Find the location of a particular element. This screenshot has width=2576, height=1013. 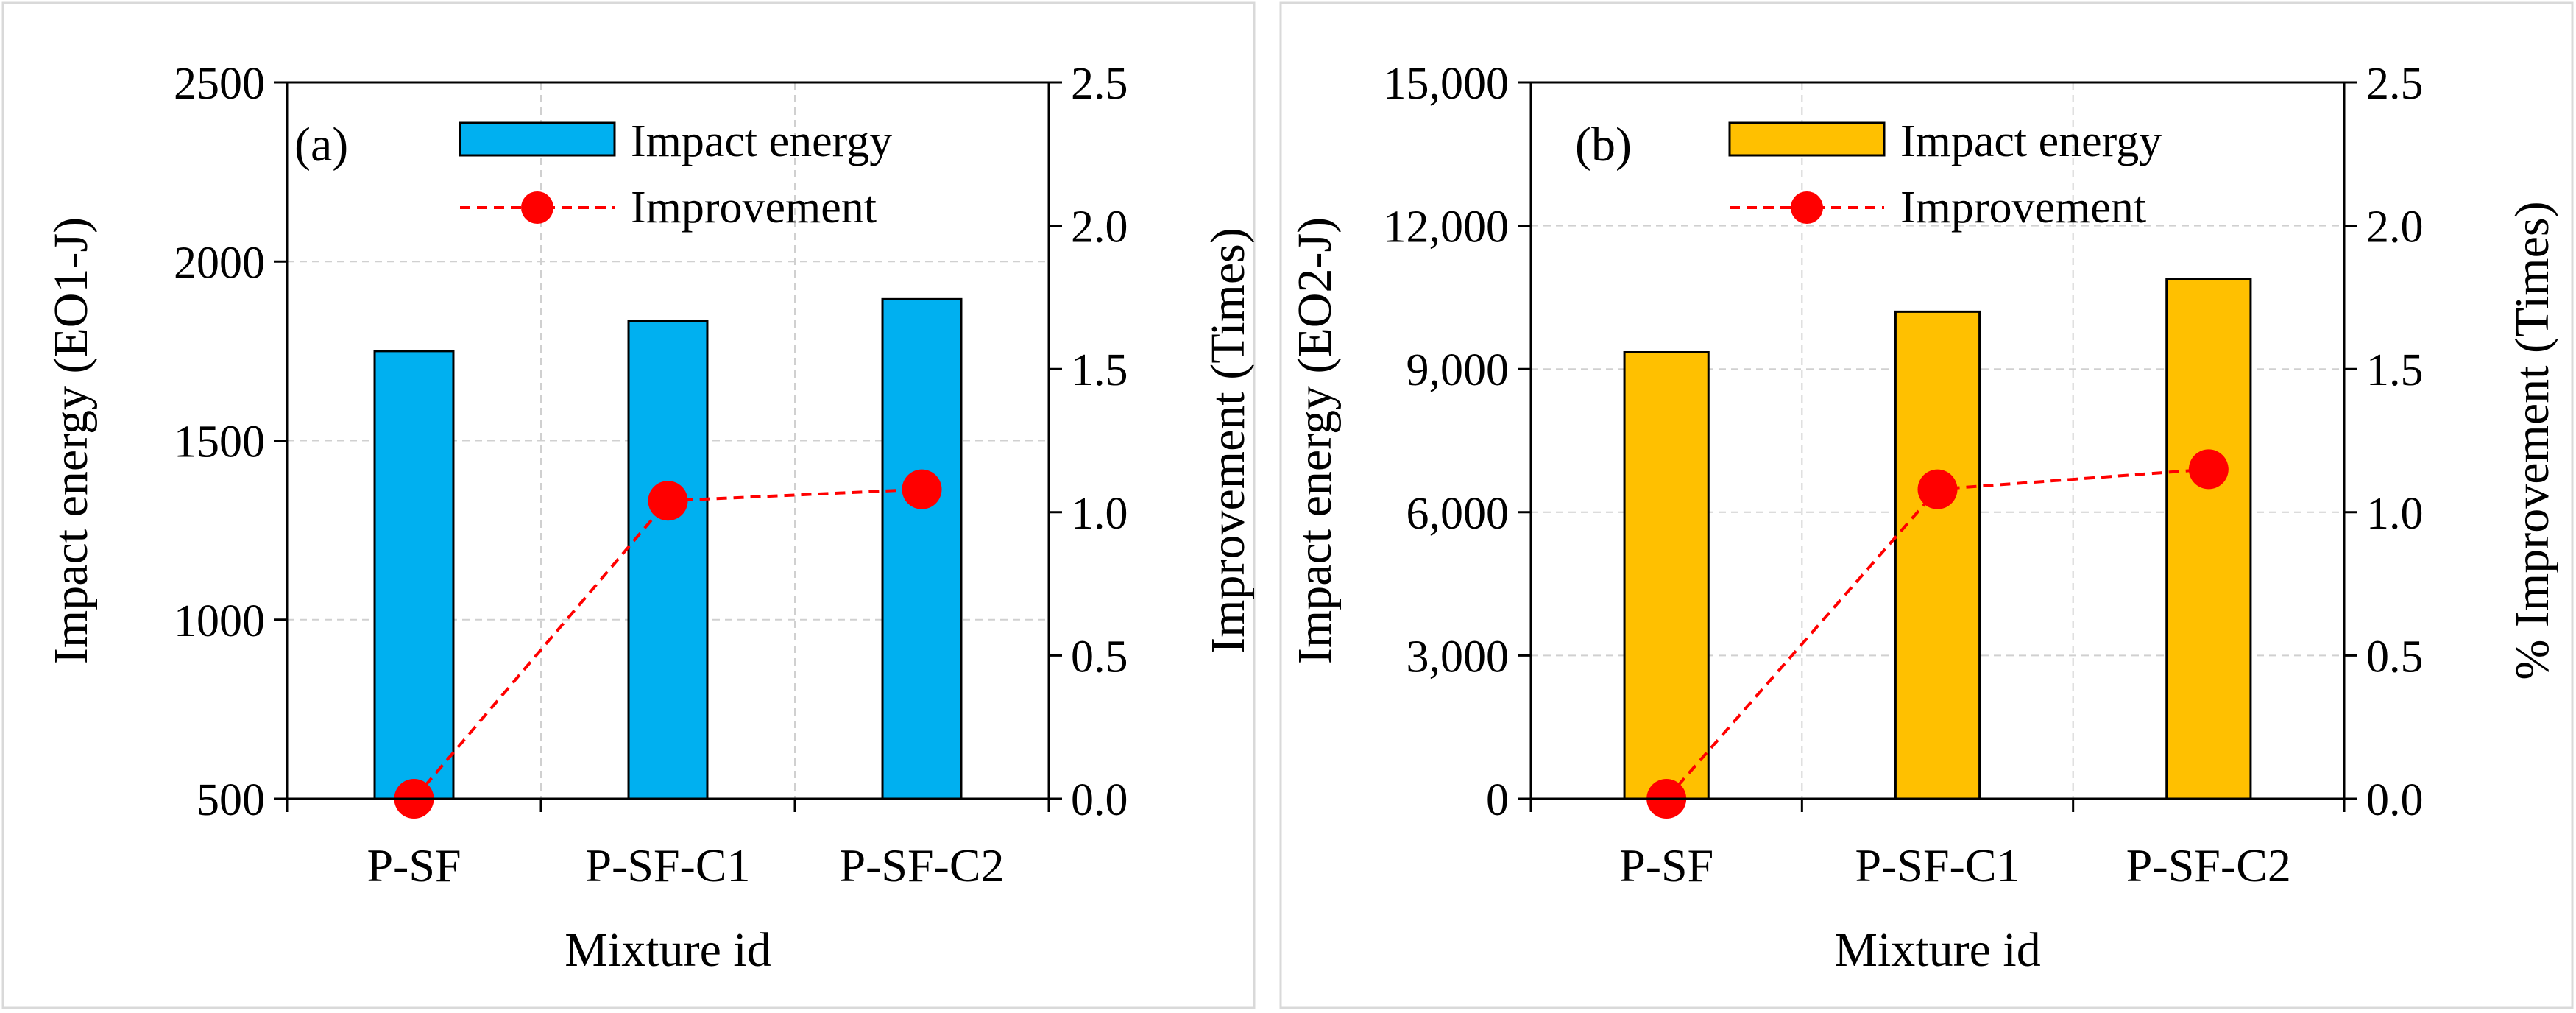

panel-label: (b) is located at coordinates (1603, 145).